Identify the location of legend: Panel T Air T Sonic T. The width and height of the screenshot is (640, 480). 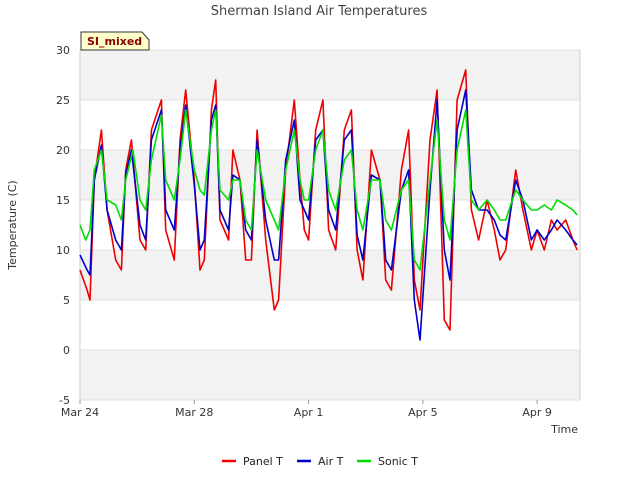
(320, 461).